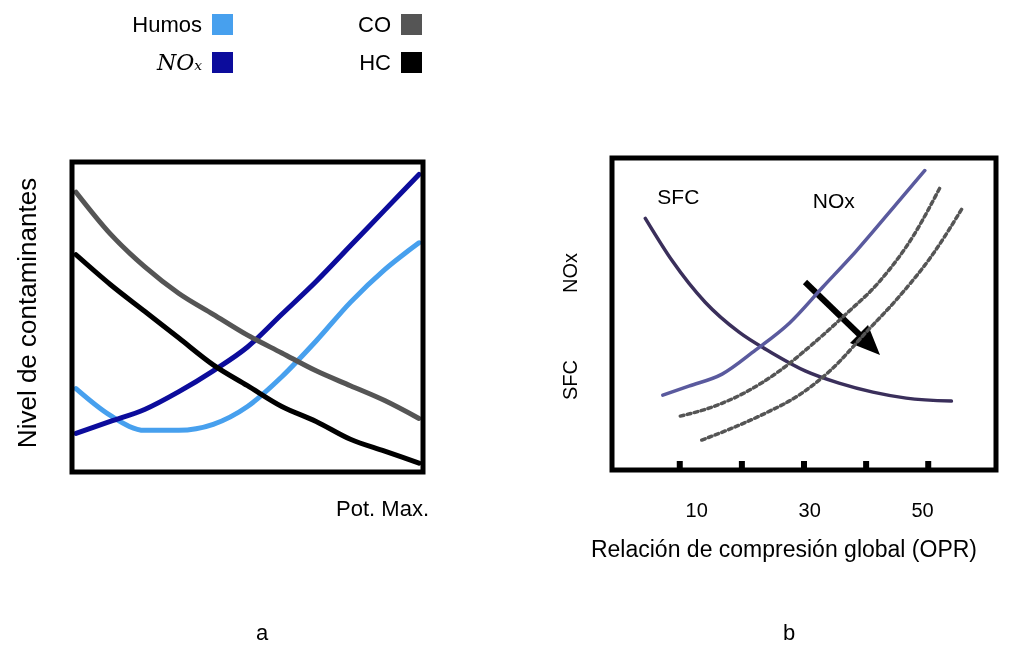  I want to click on legend-label: HC, so click(375, 62).